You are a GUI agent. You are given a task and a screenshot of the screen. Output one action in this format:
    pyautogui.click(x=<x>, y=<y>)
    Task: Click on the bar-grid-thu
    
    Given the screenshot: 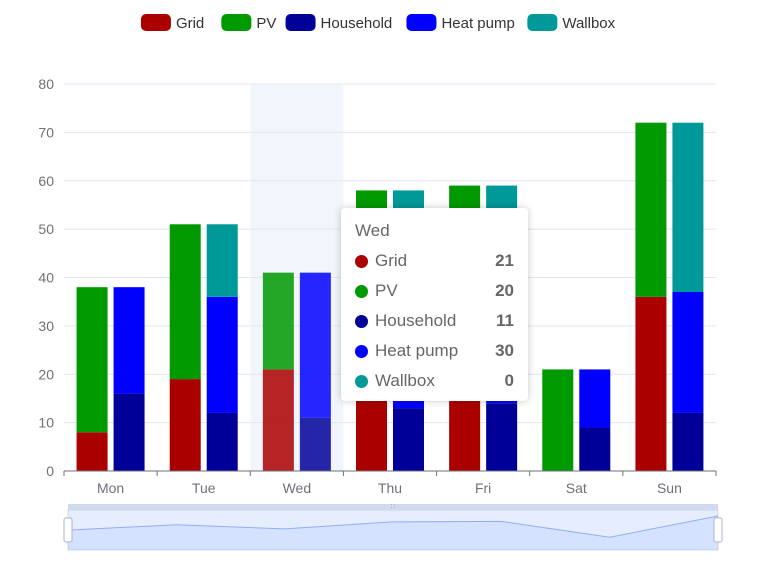 What is the action you would take?
    pyautogui.click(x=371, y=432)
    